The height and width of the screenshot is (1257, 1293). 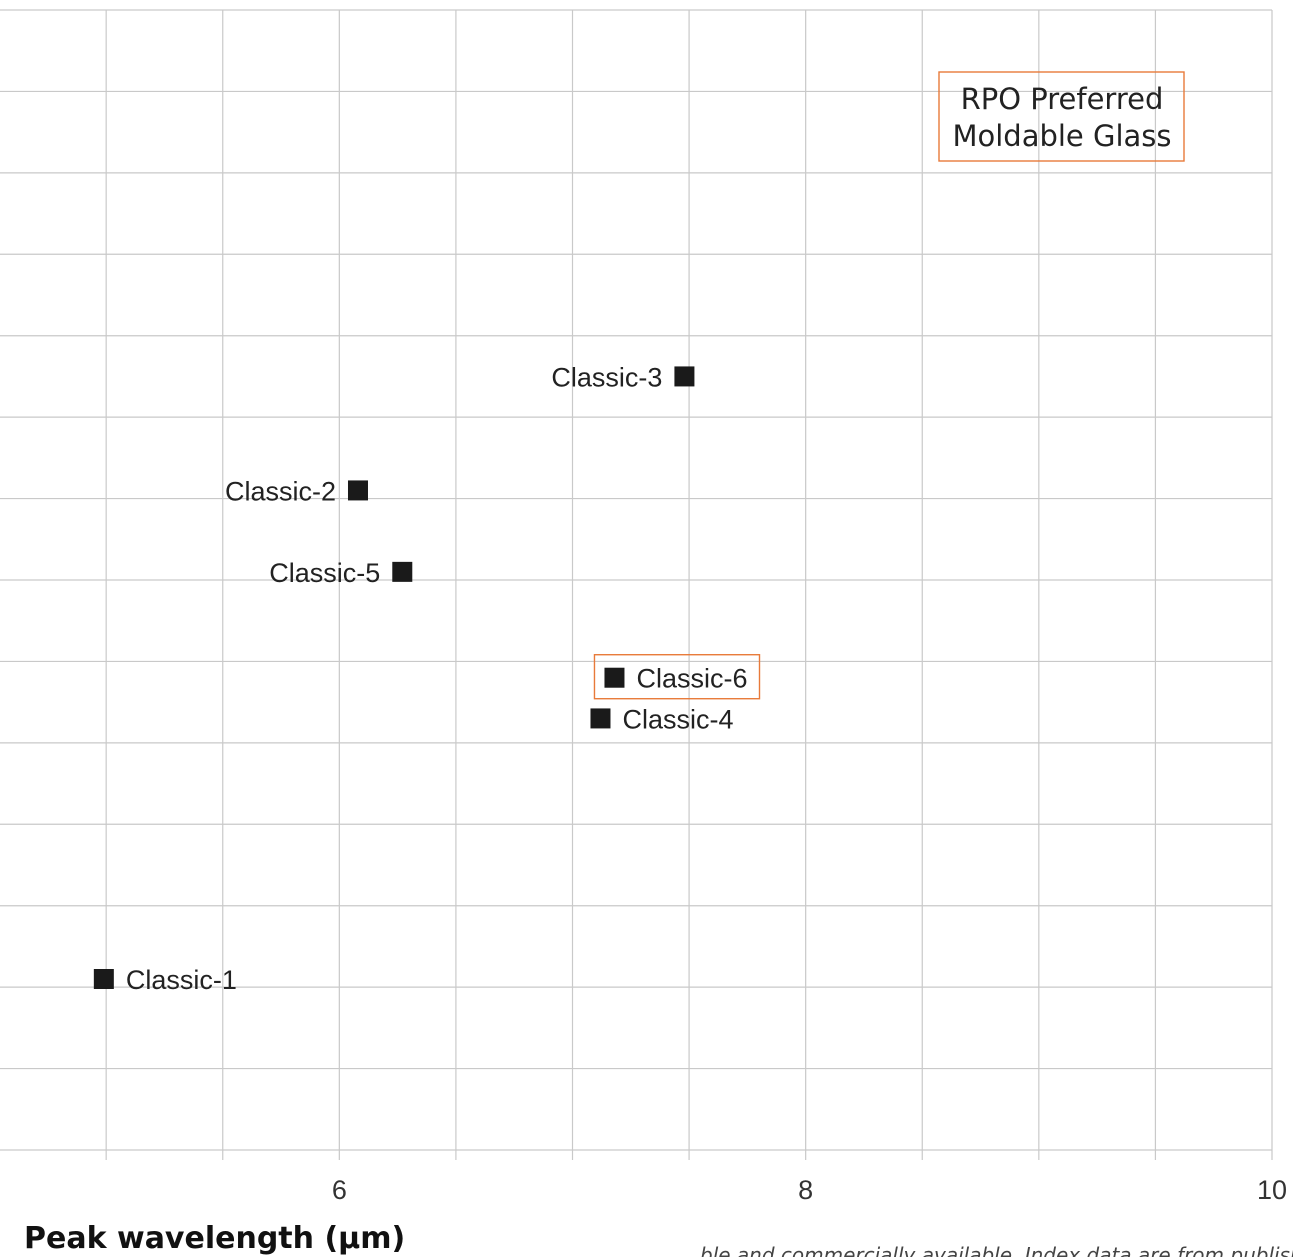 I want to click on data-point: Classic-3, so click(x=622, y=377).